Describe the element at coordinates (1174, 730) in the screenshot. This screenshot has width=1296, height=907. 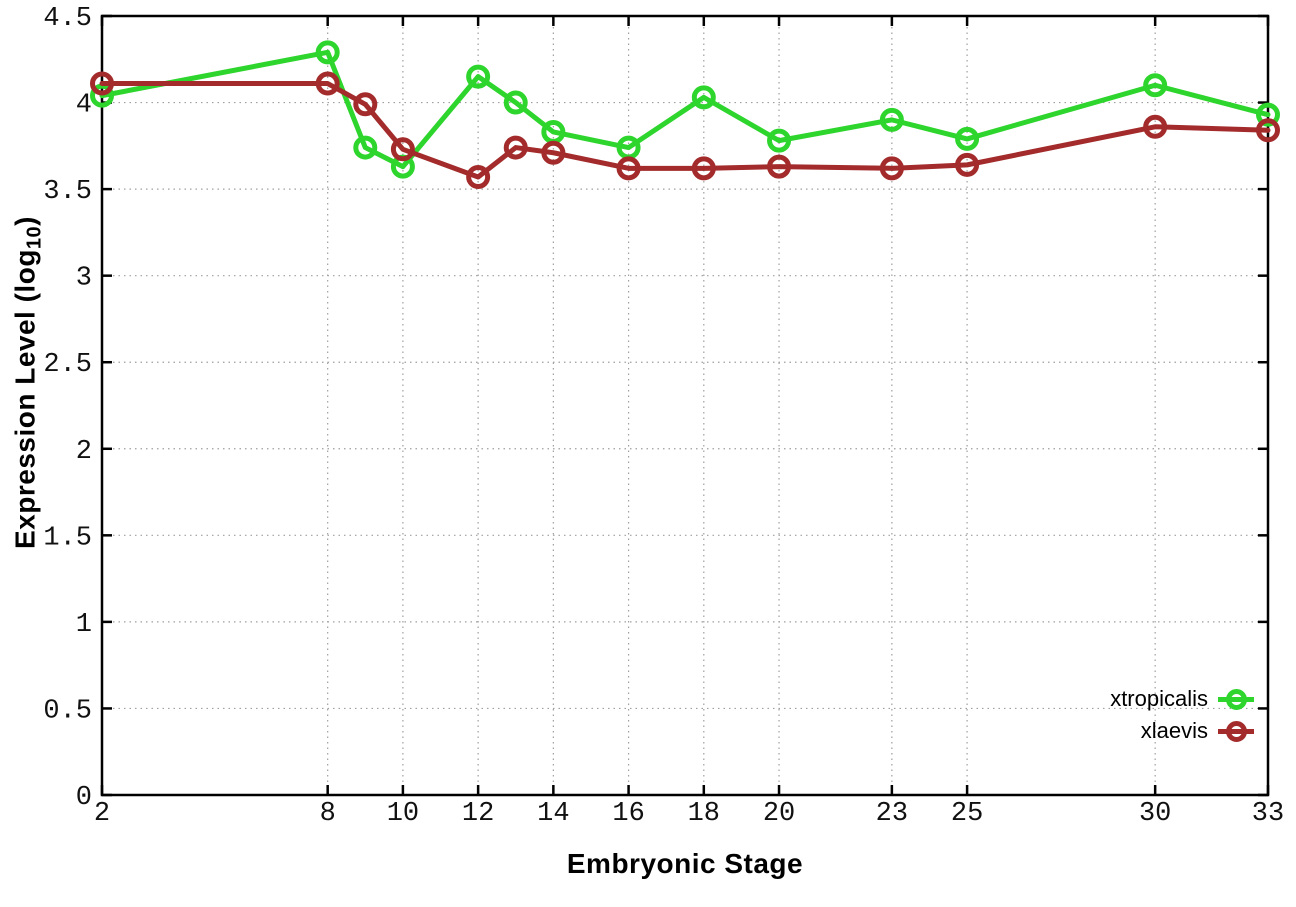
I see `legend-label-xlaevis: xlaevis` at that location.